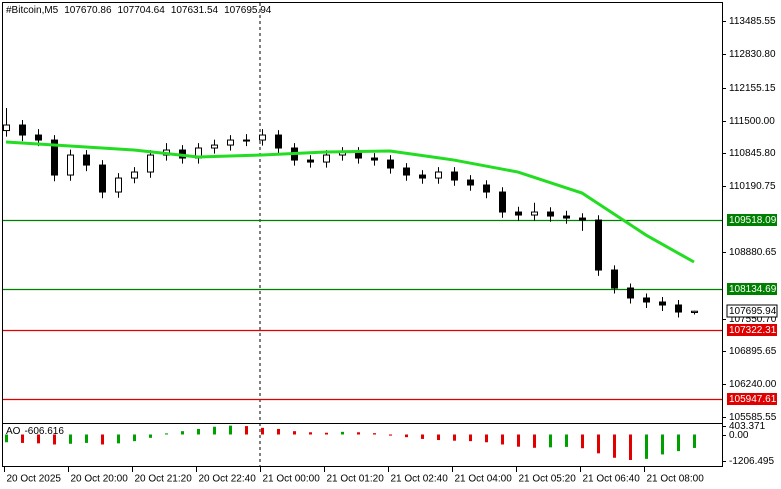 This screenshot has height=489, width=781. Describe the element at coordinates (753, 384) in the screenshot. I see `y-tick-label: 106240.00` at that location.